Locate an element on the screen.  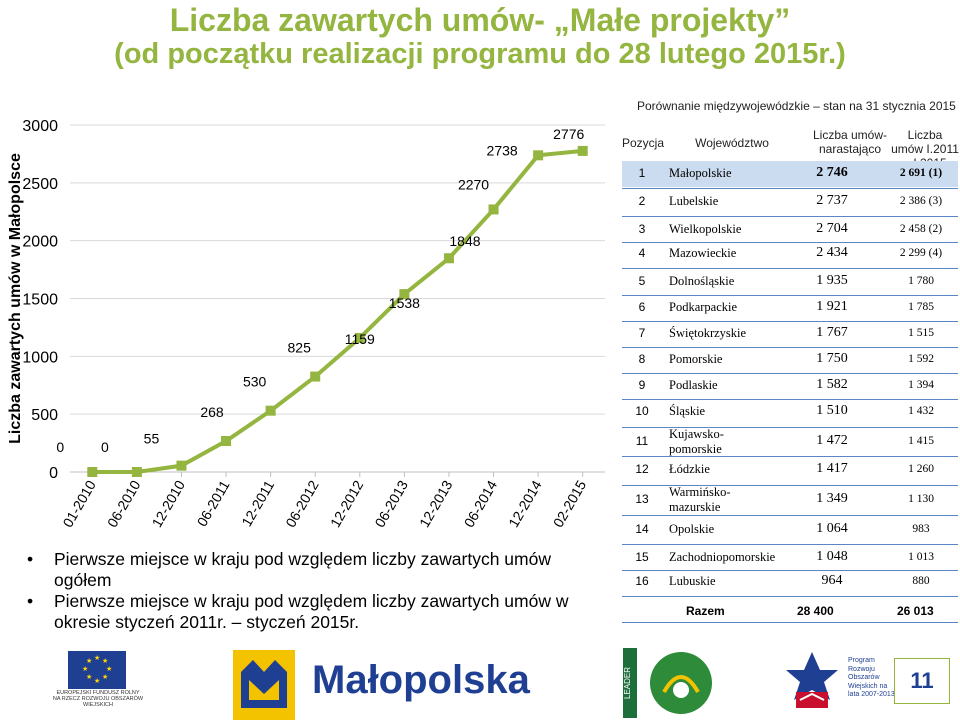
data-label: 0 is located at coordinates (60, 447).